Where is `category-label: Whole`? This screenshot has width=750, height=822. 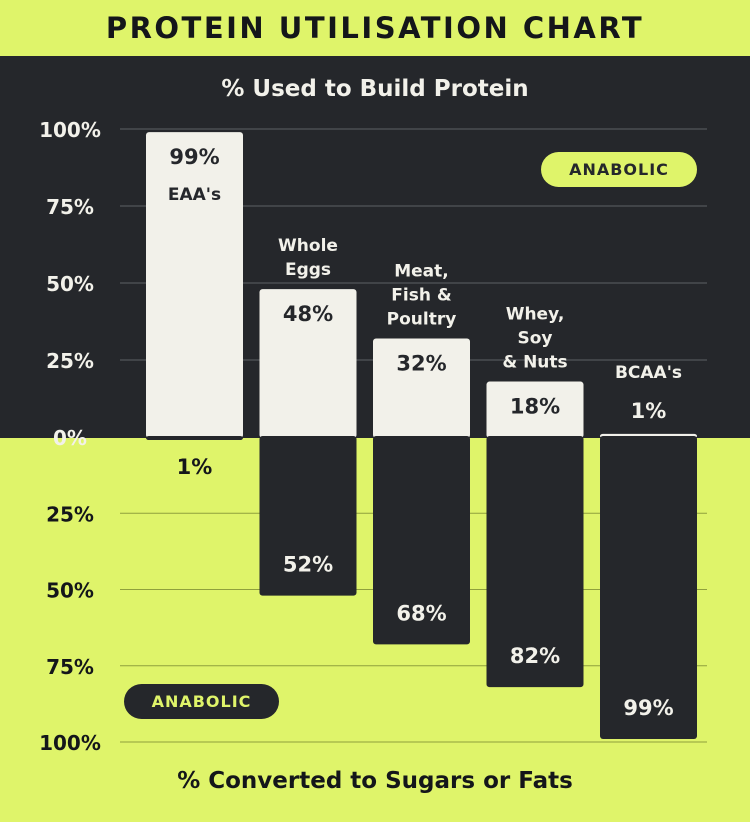
category-label: Whole is located at coordinates (308, 246).